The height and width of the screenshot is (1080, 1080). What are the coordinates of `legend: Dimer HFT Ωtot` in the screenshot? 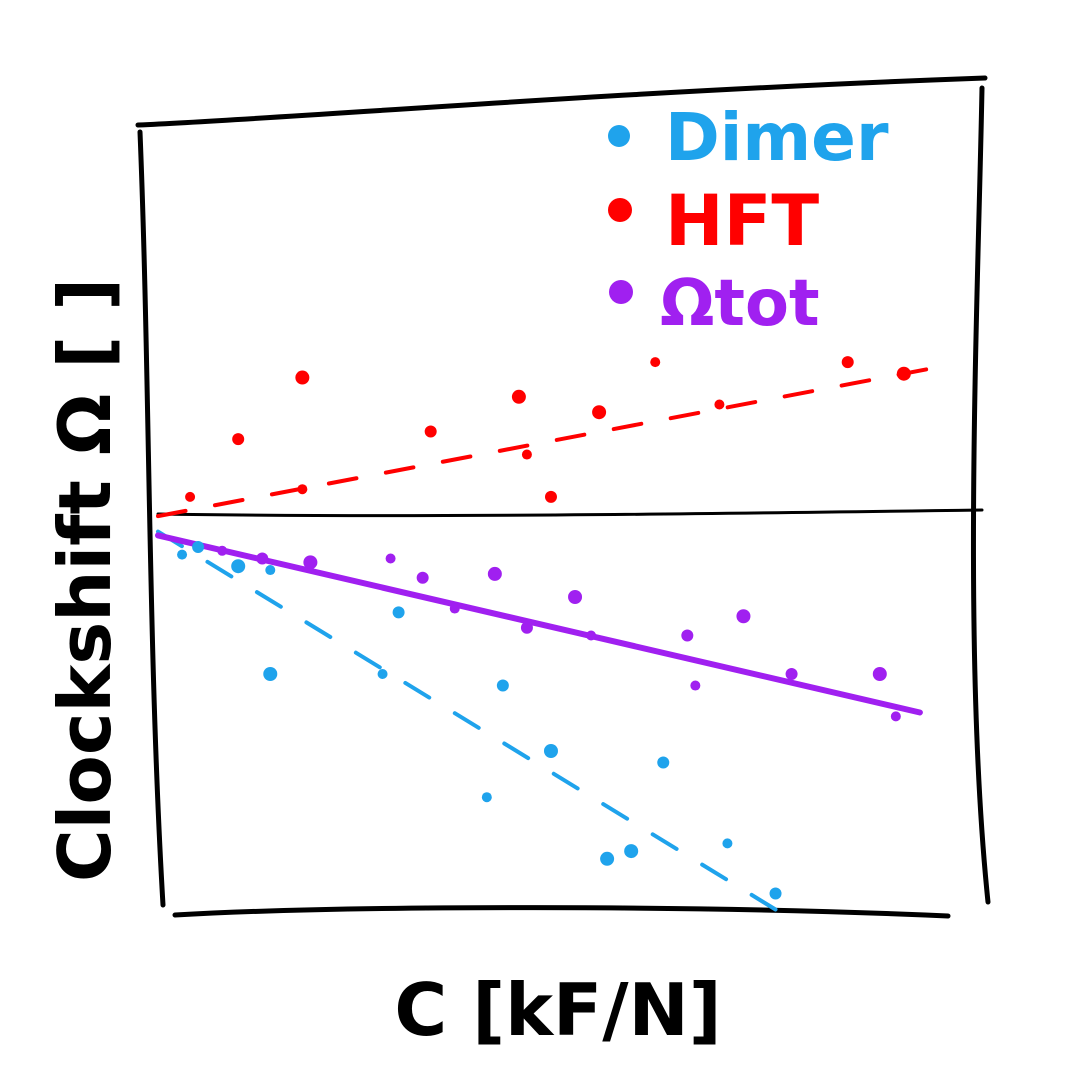 It's located at (748, 220).